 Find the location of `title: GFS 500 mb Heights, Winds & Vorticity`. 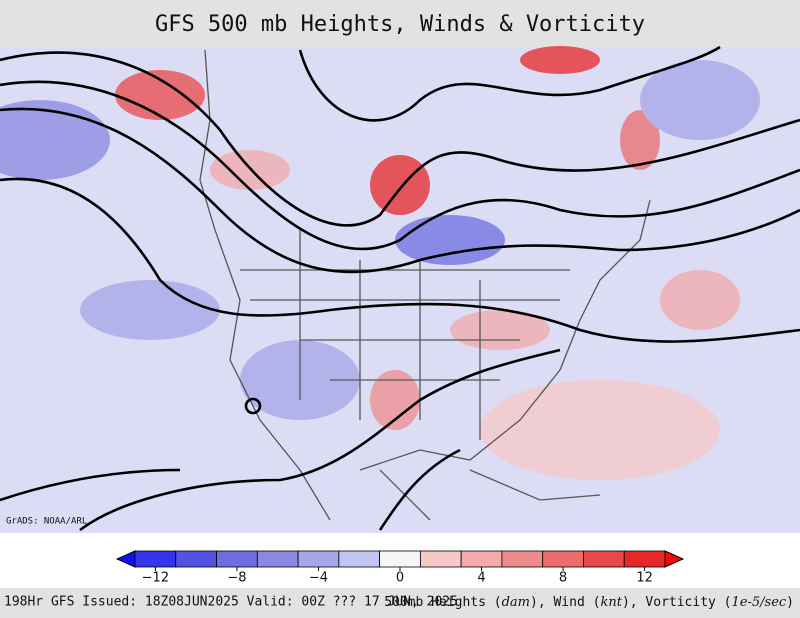

title: GFS 500 mb Heights, Winds & Vorticity is located at coordinates (400, 24).